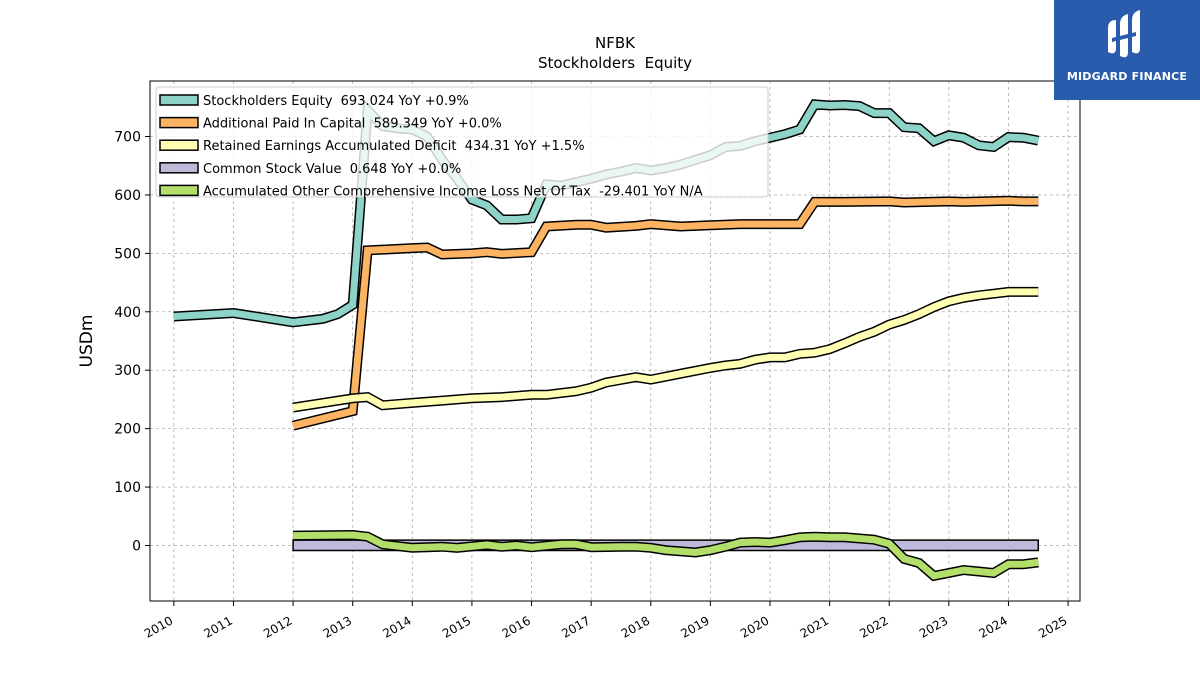 This screenshot has width=1200, height=675. What do you see at coordinates (456, 626) in the screenshot?
I see `x-tick-label: 2015` at bounding box center [456, 626].